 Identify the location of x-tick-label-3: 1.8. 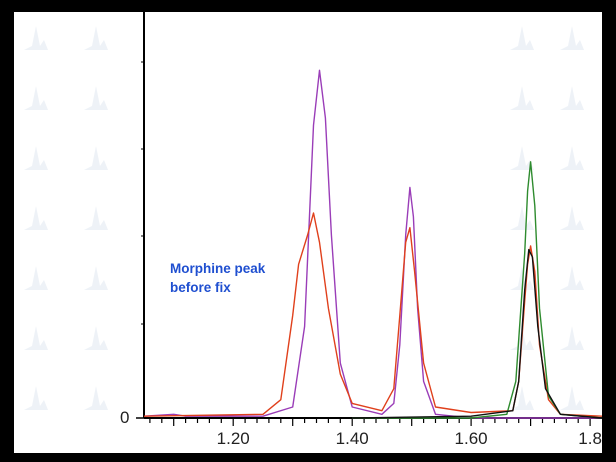
(590, 438).